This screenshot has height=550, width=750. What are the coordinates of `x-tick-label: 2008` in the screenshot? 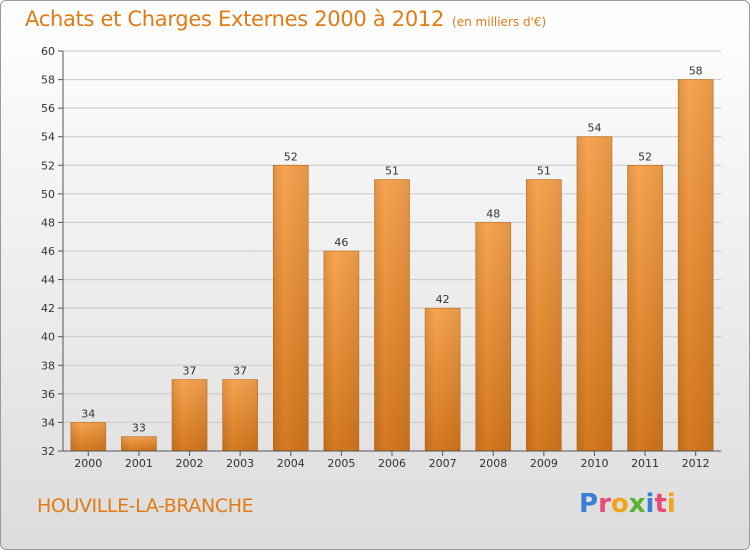 It's located at (493, 463).